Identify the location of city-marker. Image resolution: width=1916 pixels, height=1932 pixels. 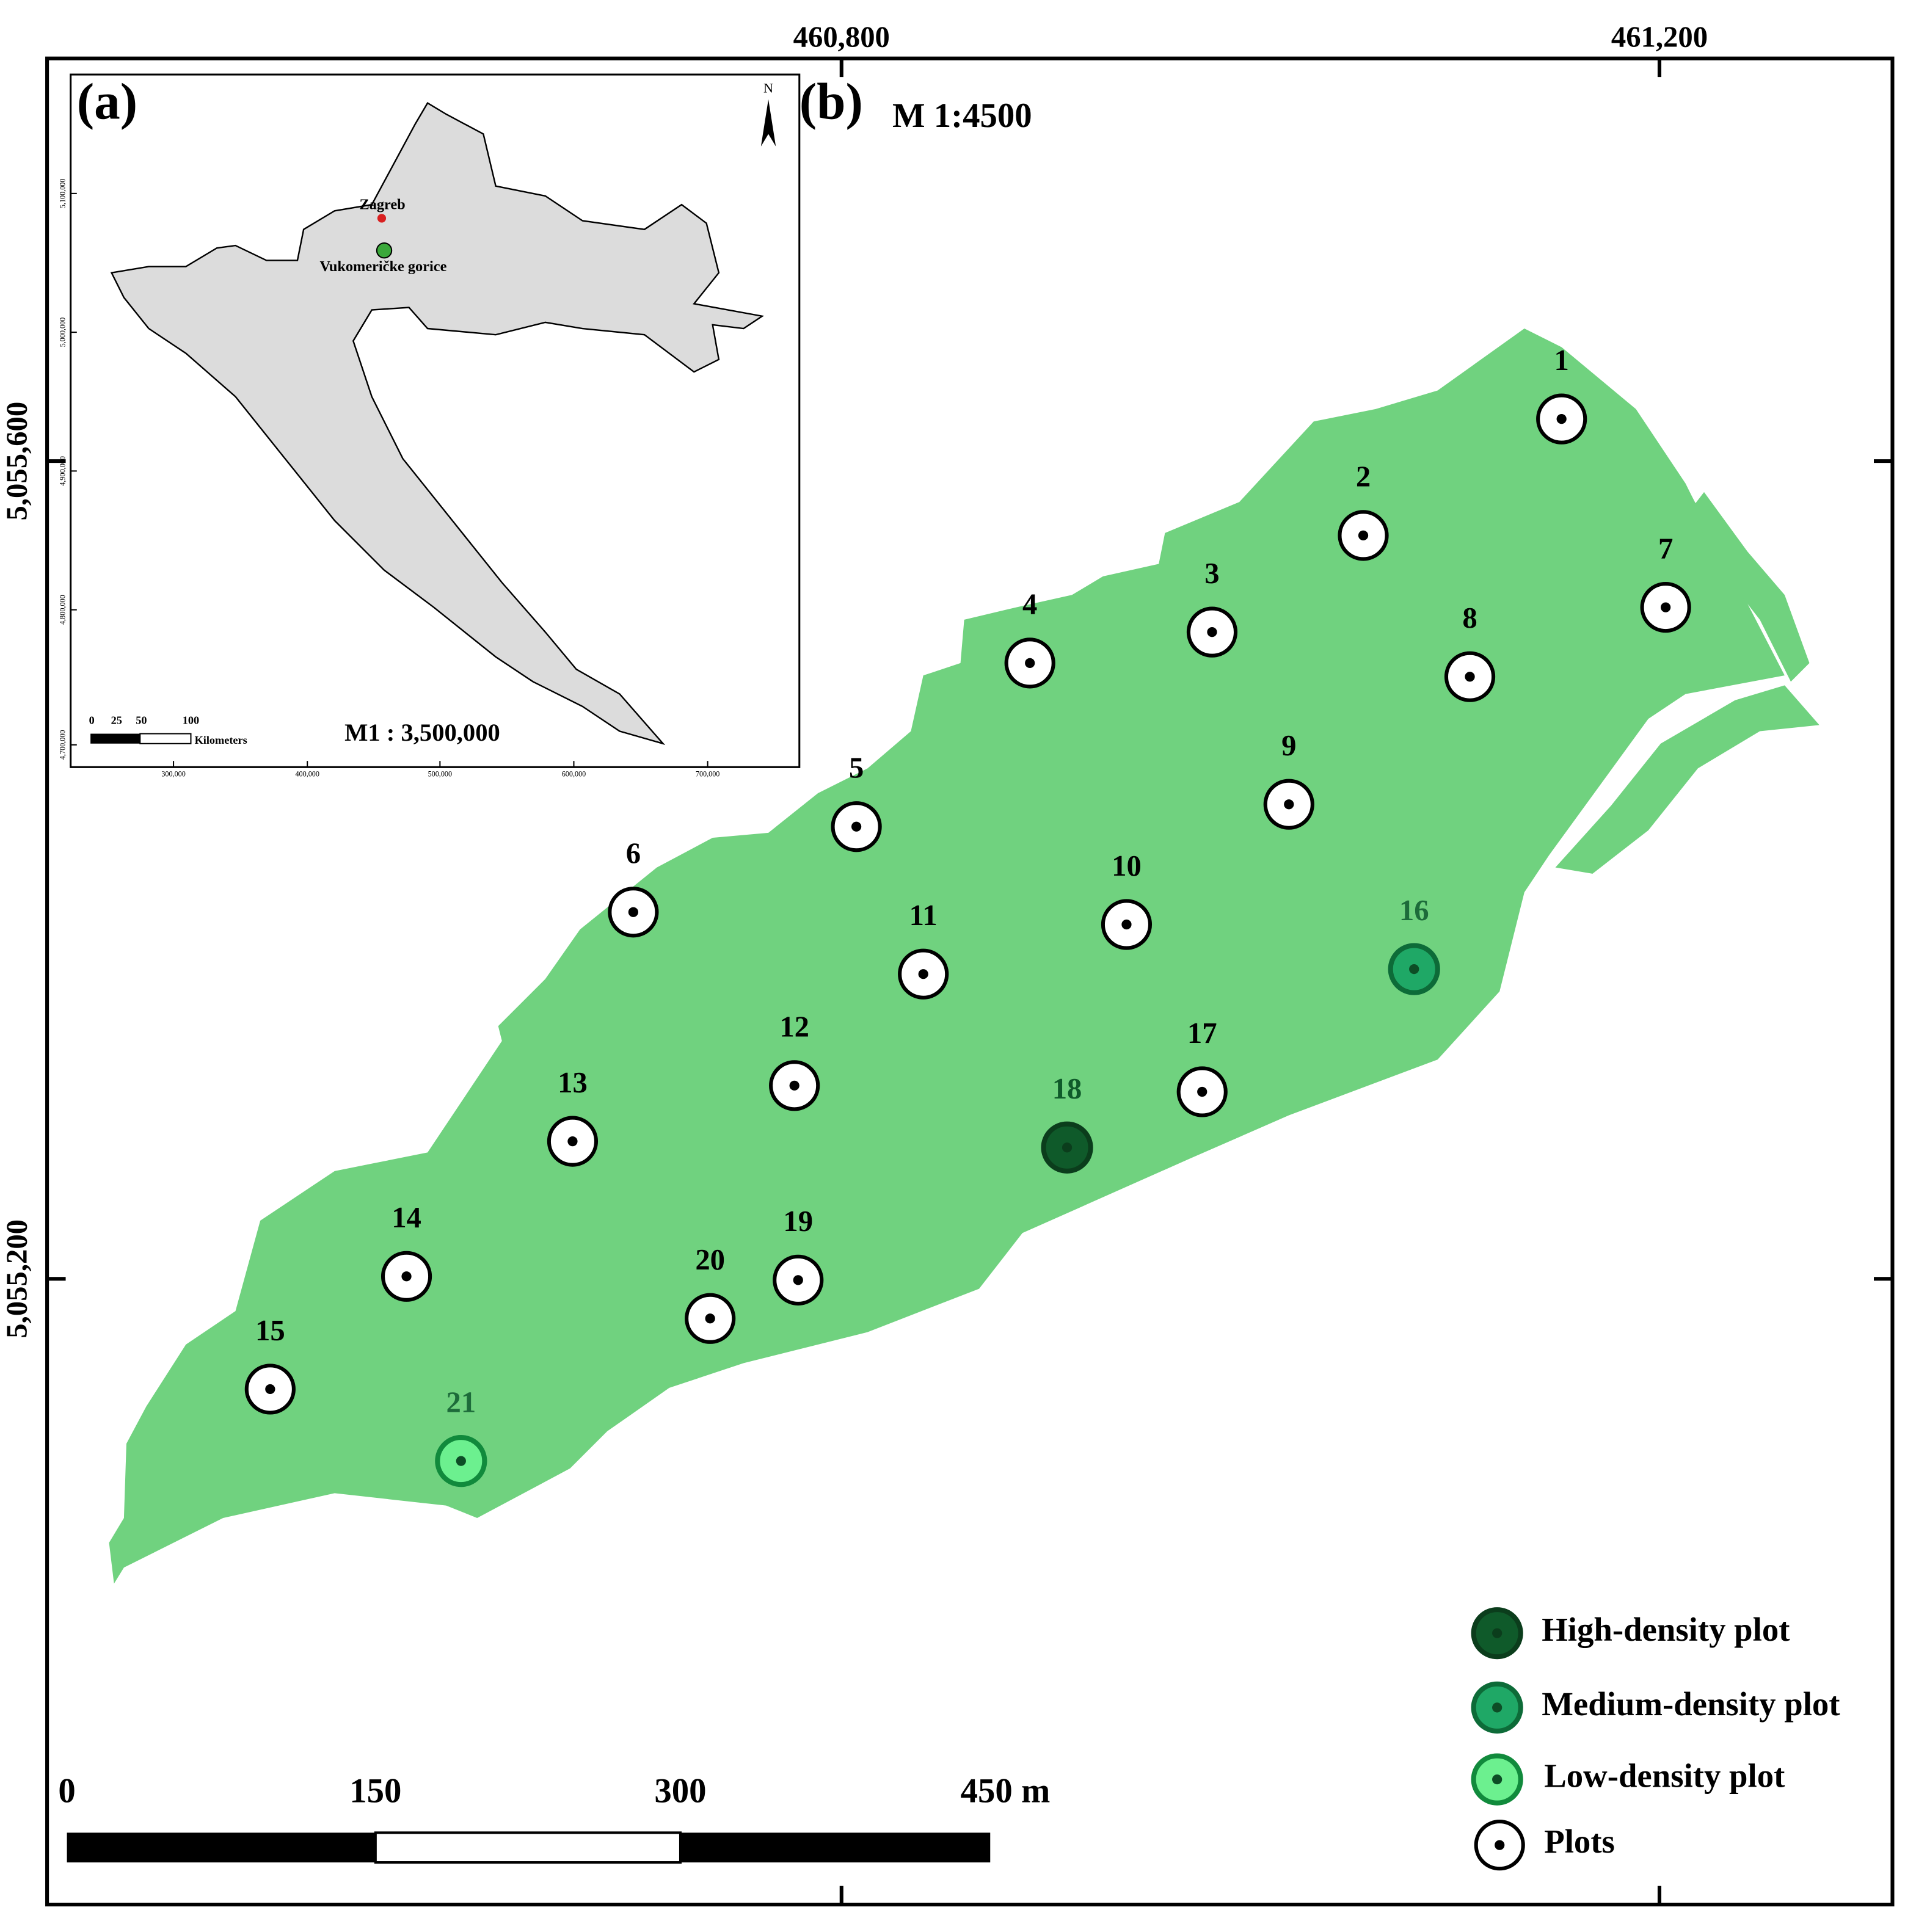
(382, 218).